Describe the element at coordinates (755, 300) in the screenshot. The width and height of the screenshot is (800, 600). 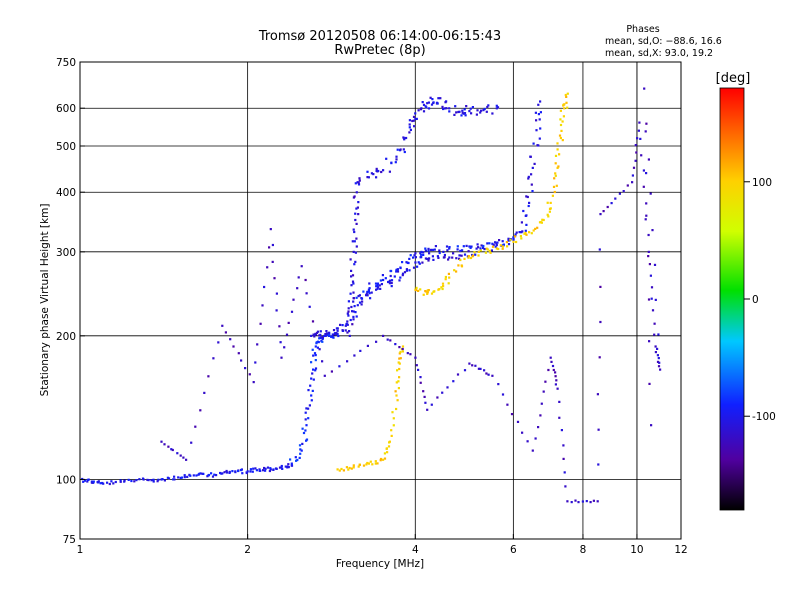
I see `colorbar-tick-label: 0` at that location.